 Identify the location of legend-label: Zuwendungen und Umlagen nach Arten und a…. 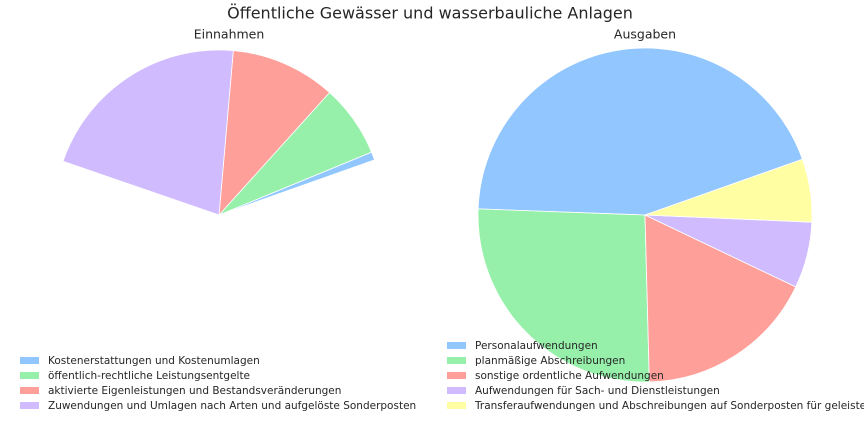
(232, 406).